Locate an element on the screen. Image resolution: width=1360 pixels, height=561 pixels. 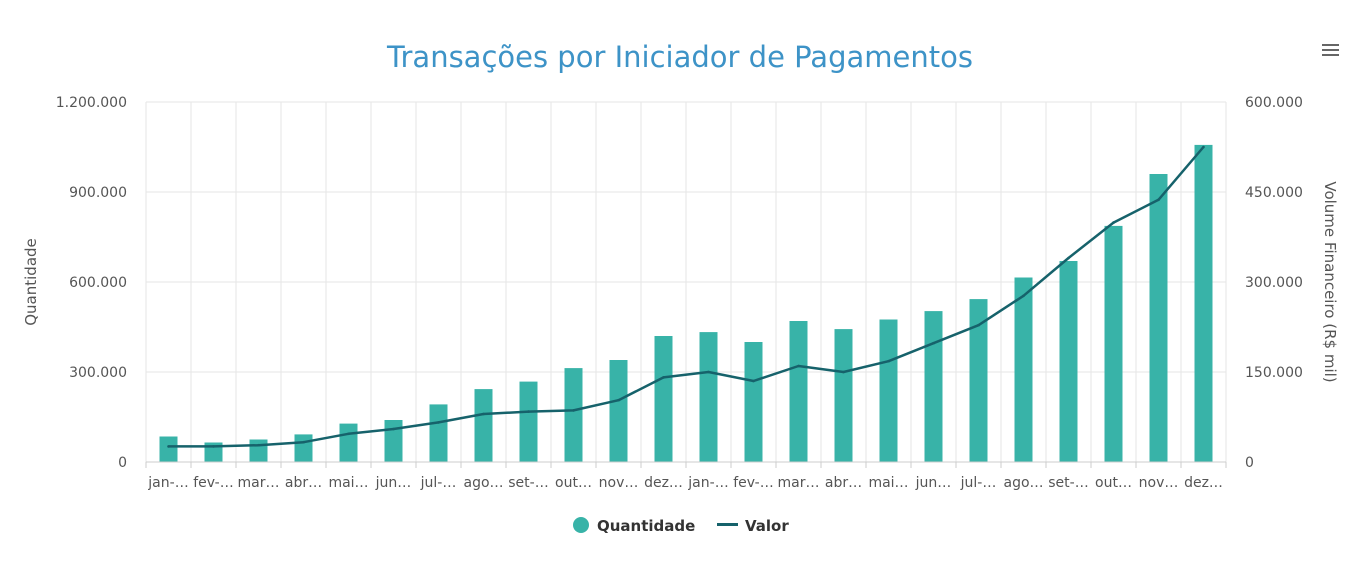
menu-button is located at coordinates (1331, 50).